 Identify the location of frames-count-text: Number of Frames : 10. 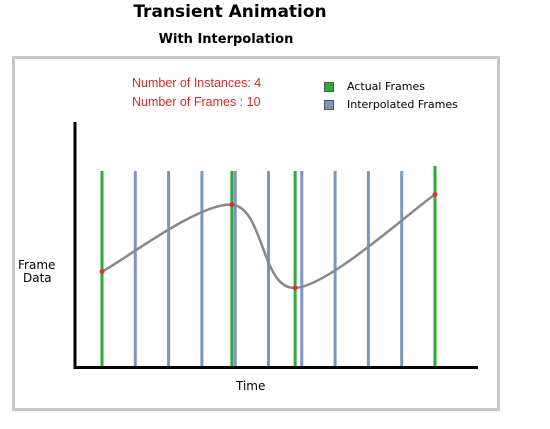
(196, 102).